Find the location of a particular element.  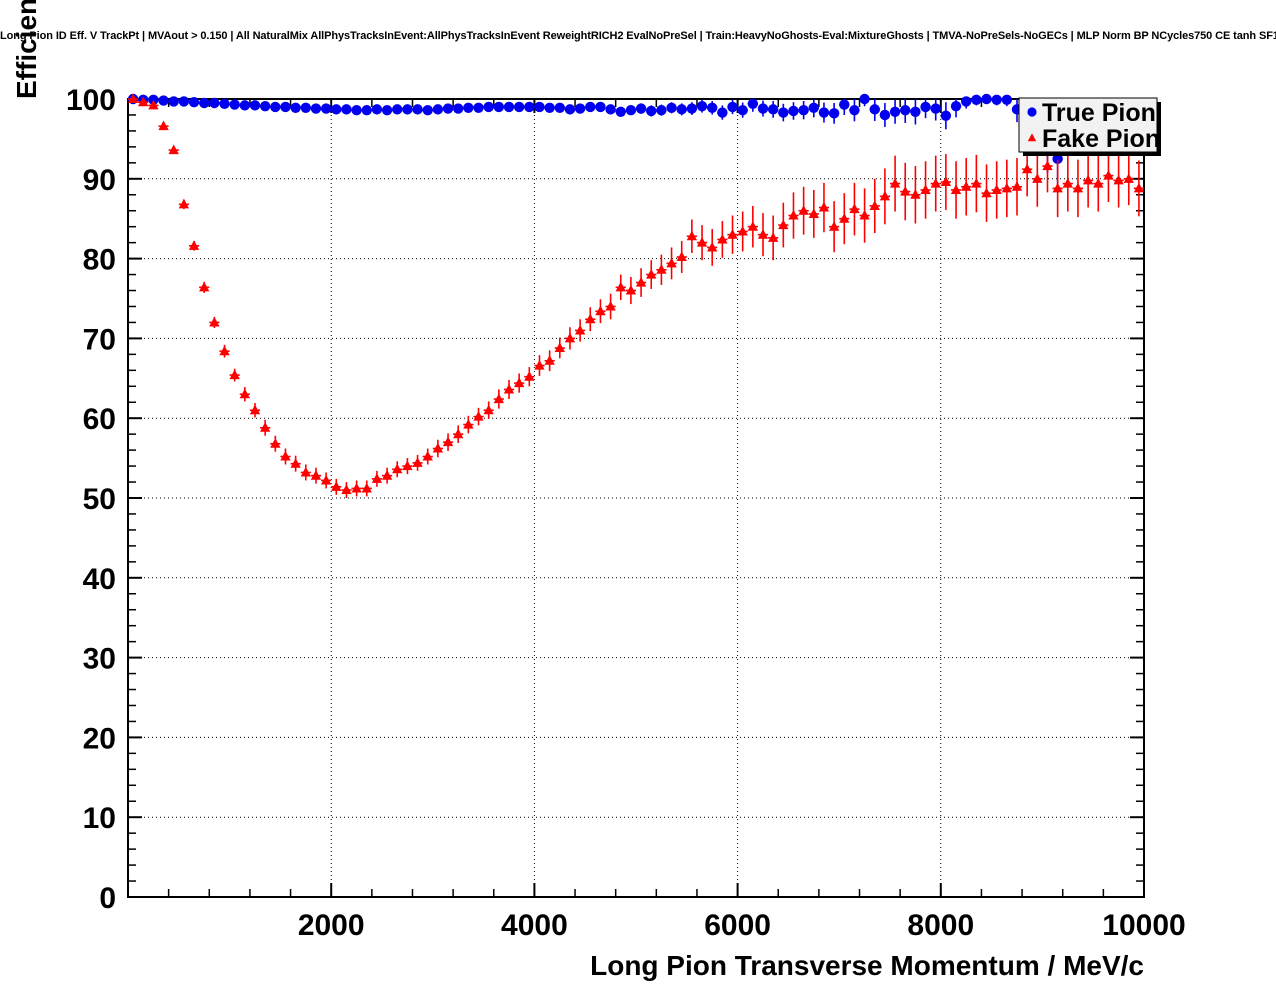

y-tick-label: 10 is located at coordinates (99, 818).